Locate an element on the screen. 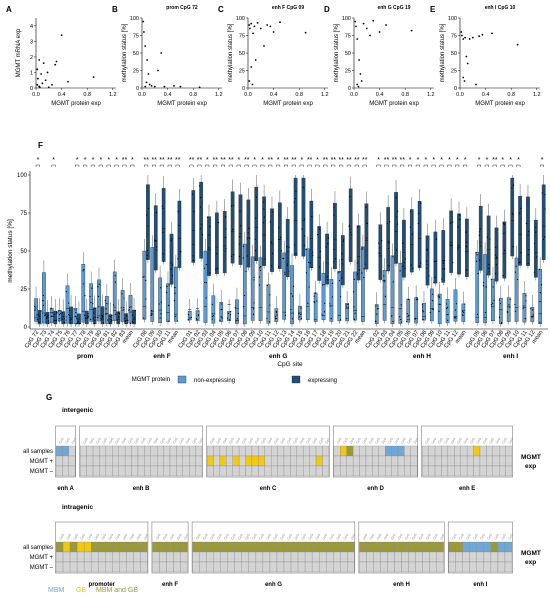 Image resolution: width=550 pixels, height=595 pixels. block-label: enh D is located at coordinates (375, 489).